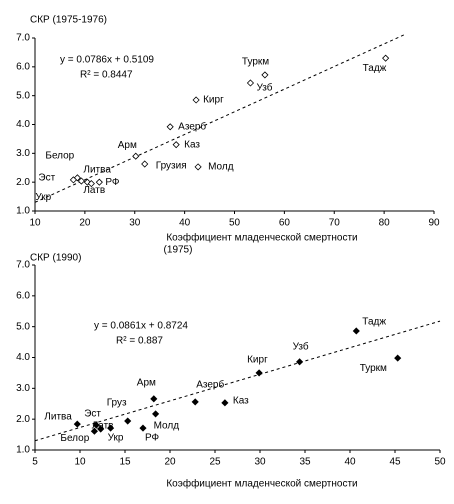 This screenshot has width=454, height=504. I want to click on equation: y = 0.0786x + 0.5109, so click(107, 60).